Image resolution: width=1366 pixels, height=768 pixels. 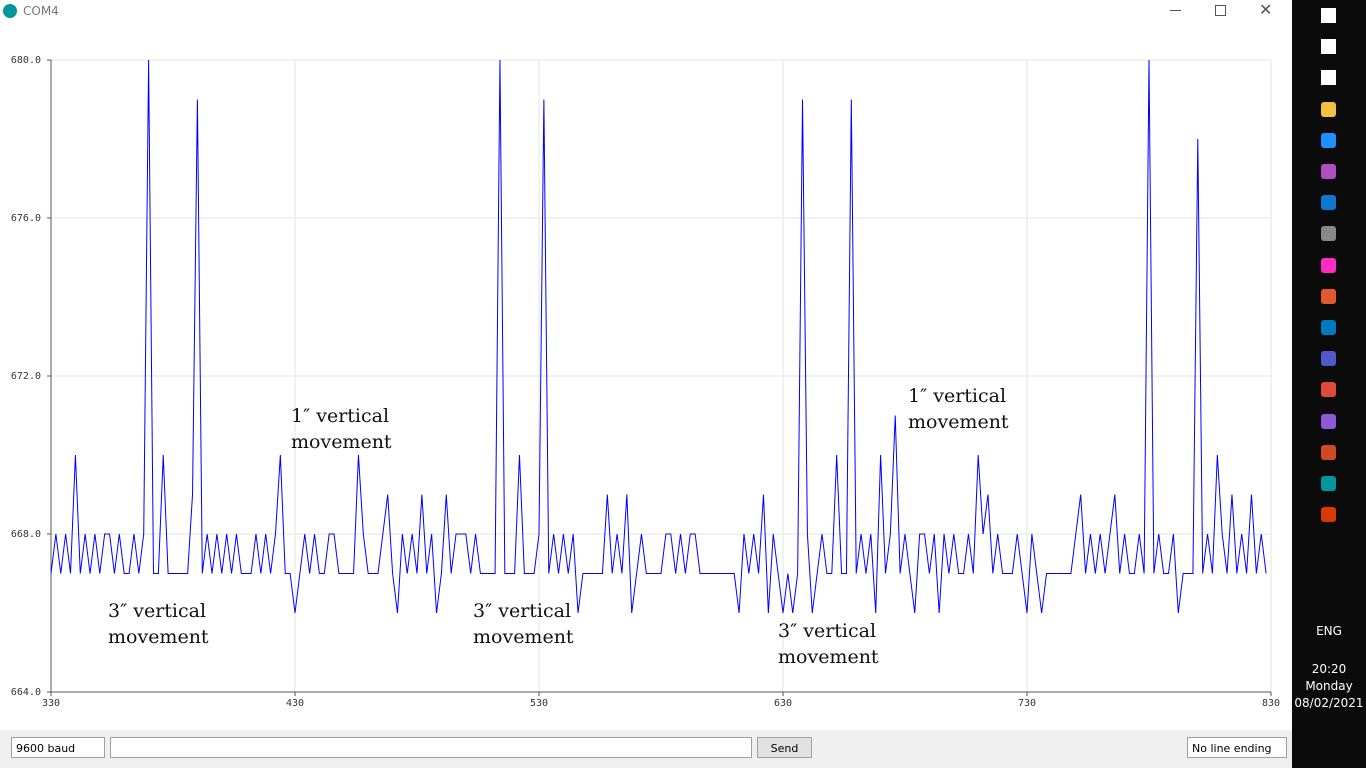 What do you see at coordinates (1175, 10) in the screenshot?
I see `minimize` at bounding box center [1175, 10].